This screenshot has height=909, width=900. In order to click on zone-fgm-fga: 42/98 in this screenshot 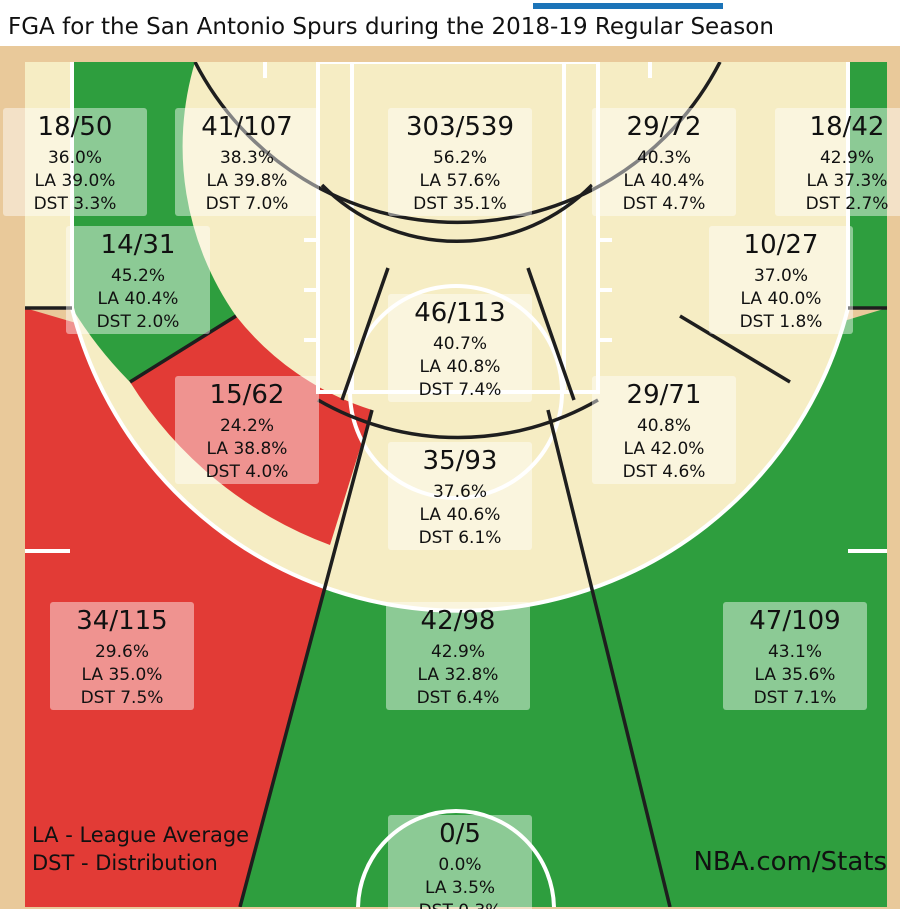, I will do `click(458, 621)`.